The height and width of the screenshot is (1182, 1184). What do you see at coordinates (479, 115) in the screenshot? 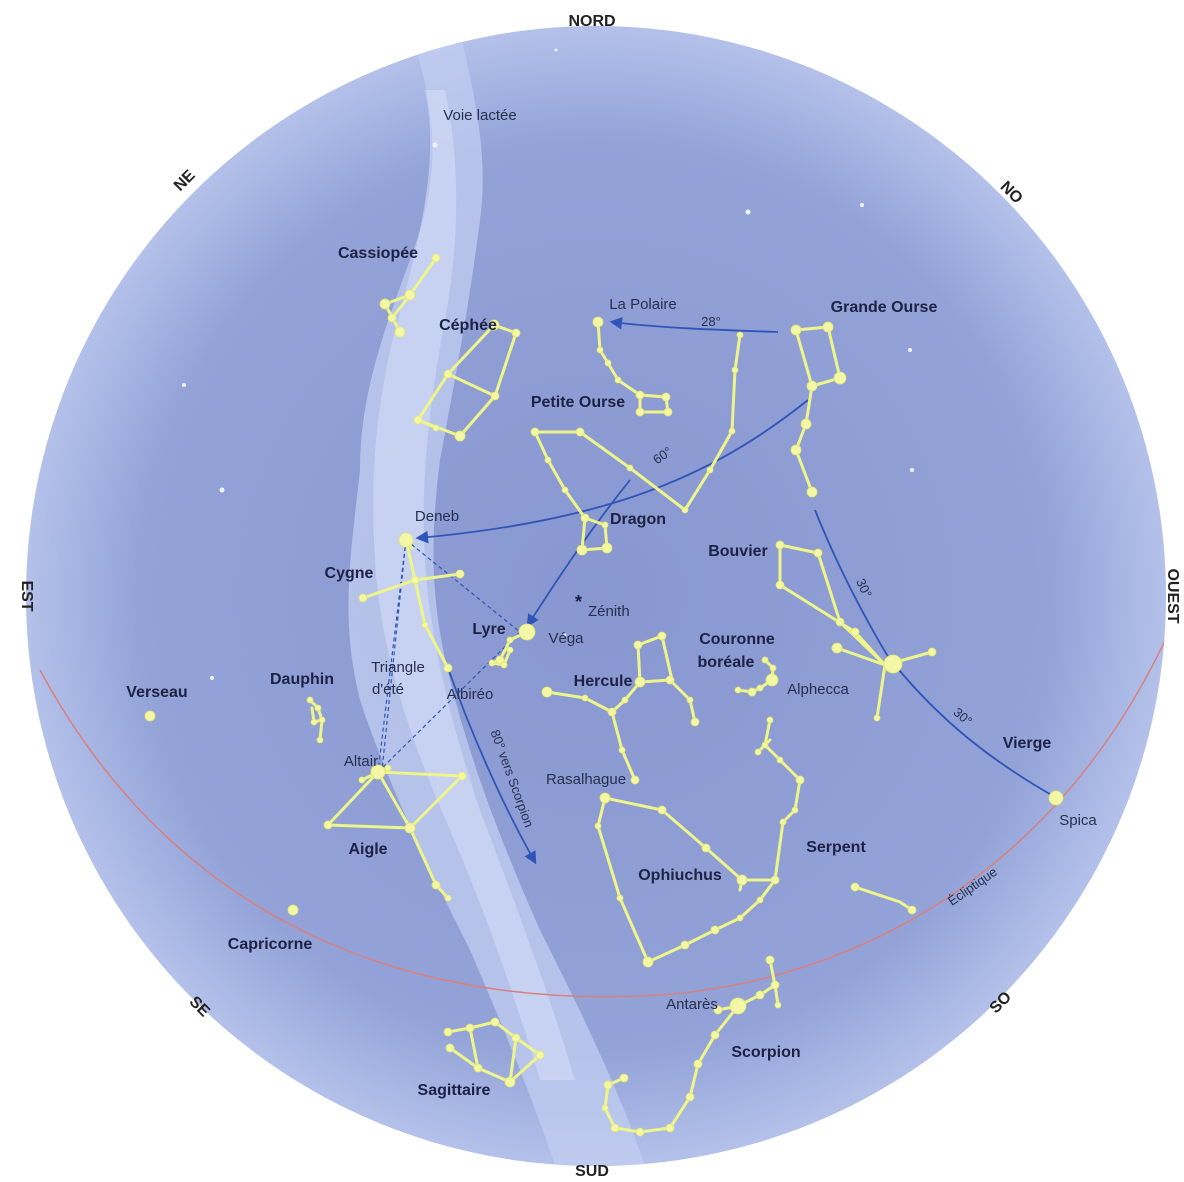
I see `label-milky-way: Voie lactée` at bounding box center [479, 115].